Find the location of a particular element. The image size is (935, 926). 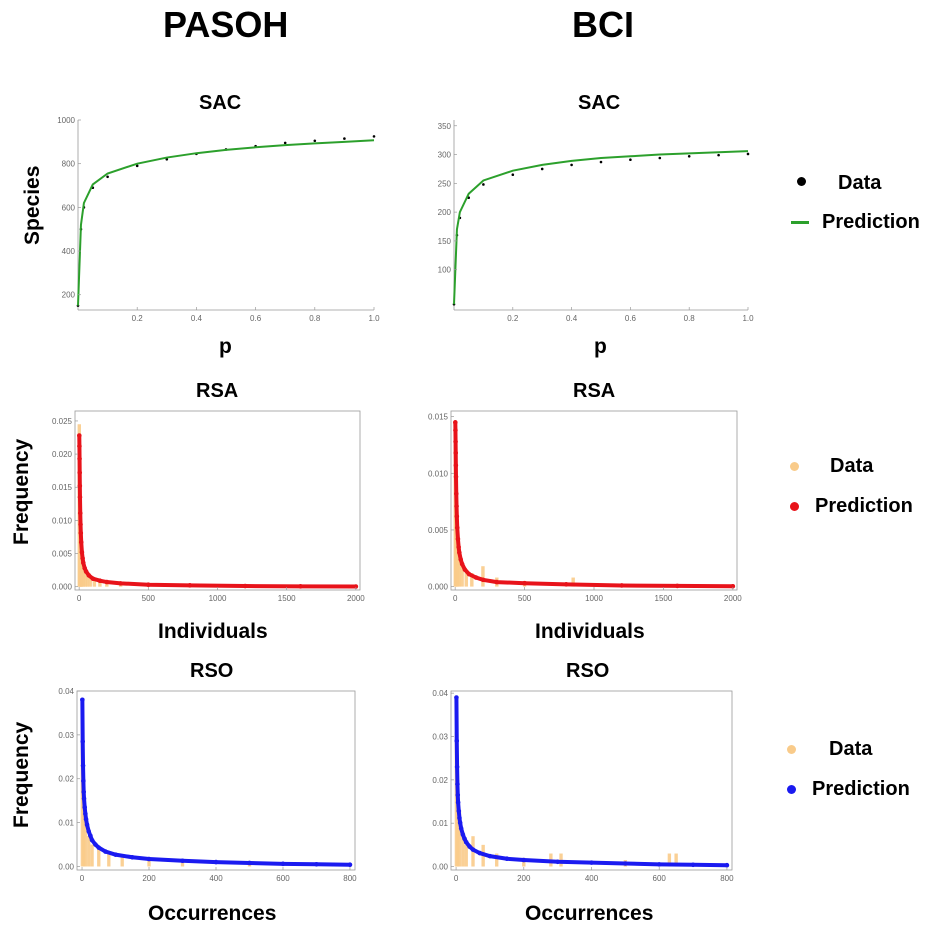

bci-rso-y-tick-label: 0.03 is located at coordinates (440, 737).